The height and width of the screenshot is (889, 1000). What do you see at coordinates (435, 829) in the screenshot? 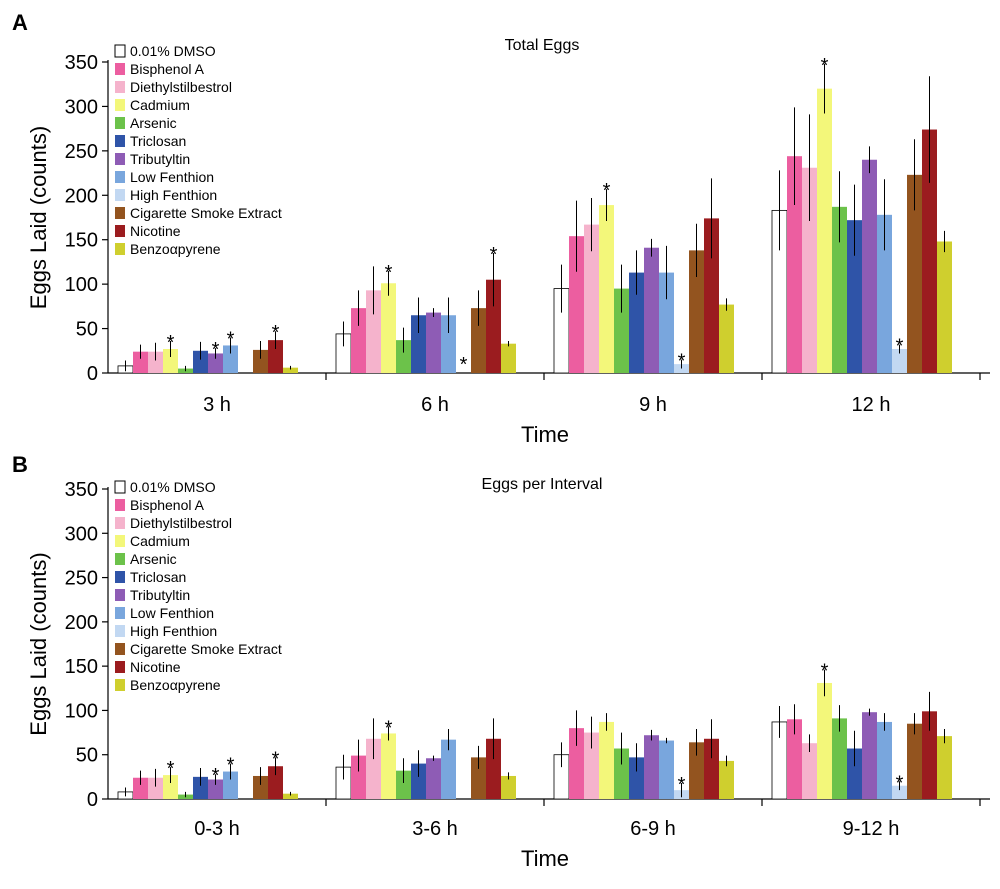
I see `x-tick-label: 3-6 h` at bounding box center [435, 829].